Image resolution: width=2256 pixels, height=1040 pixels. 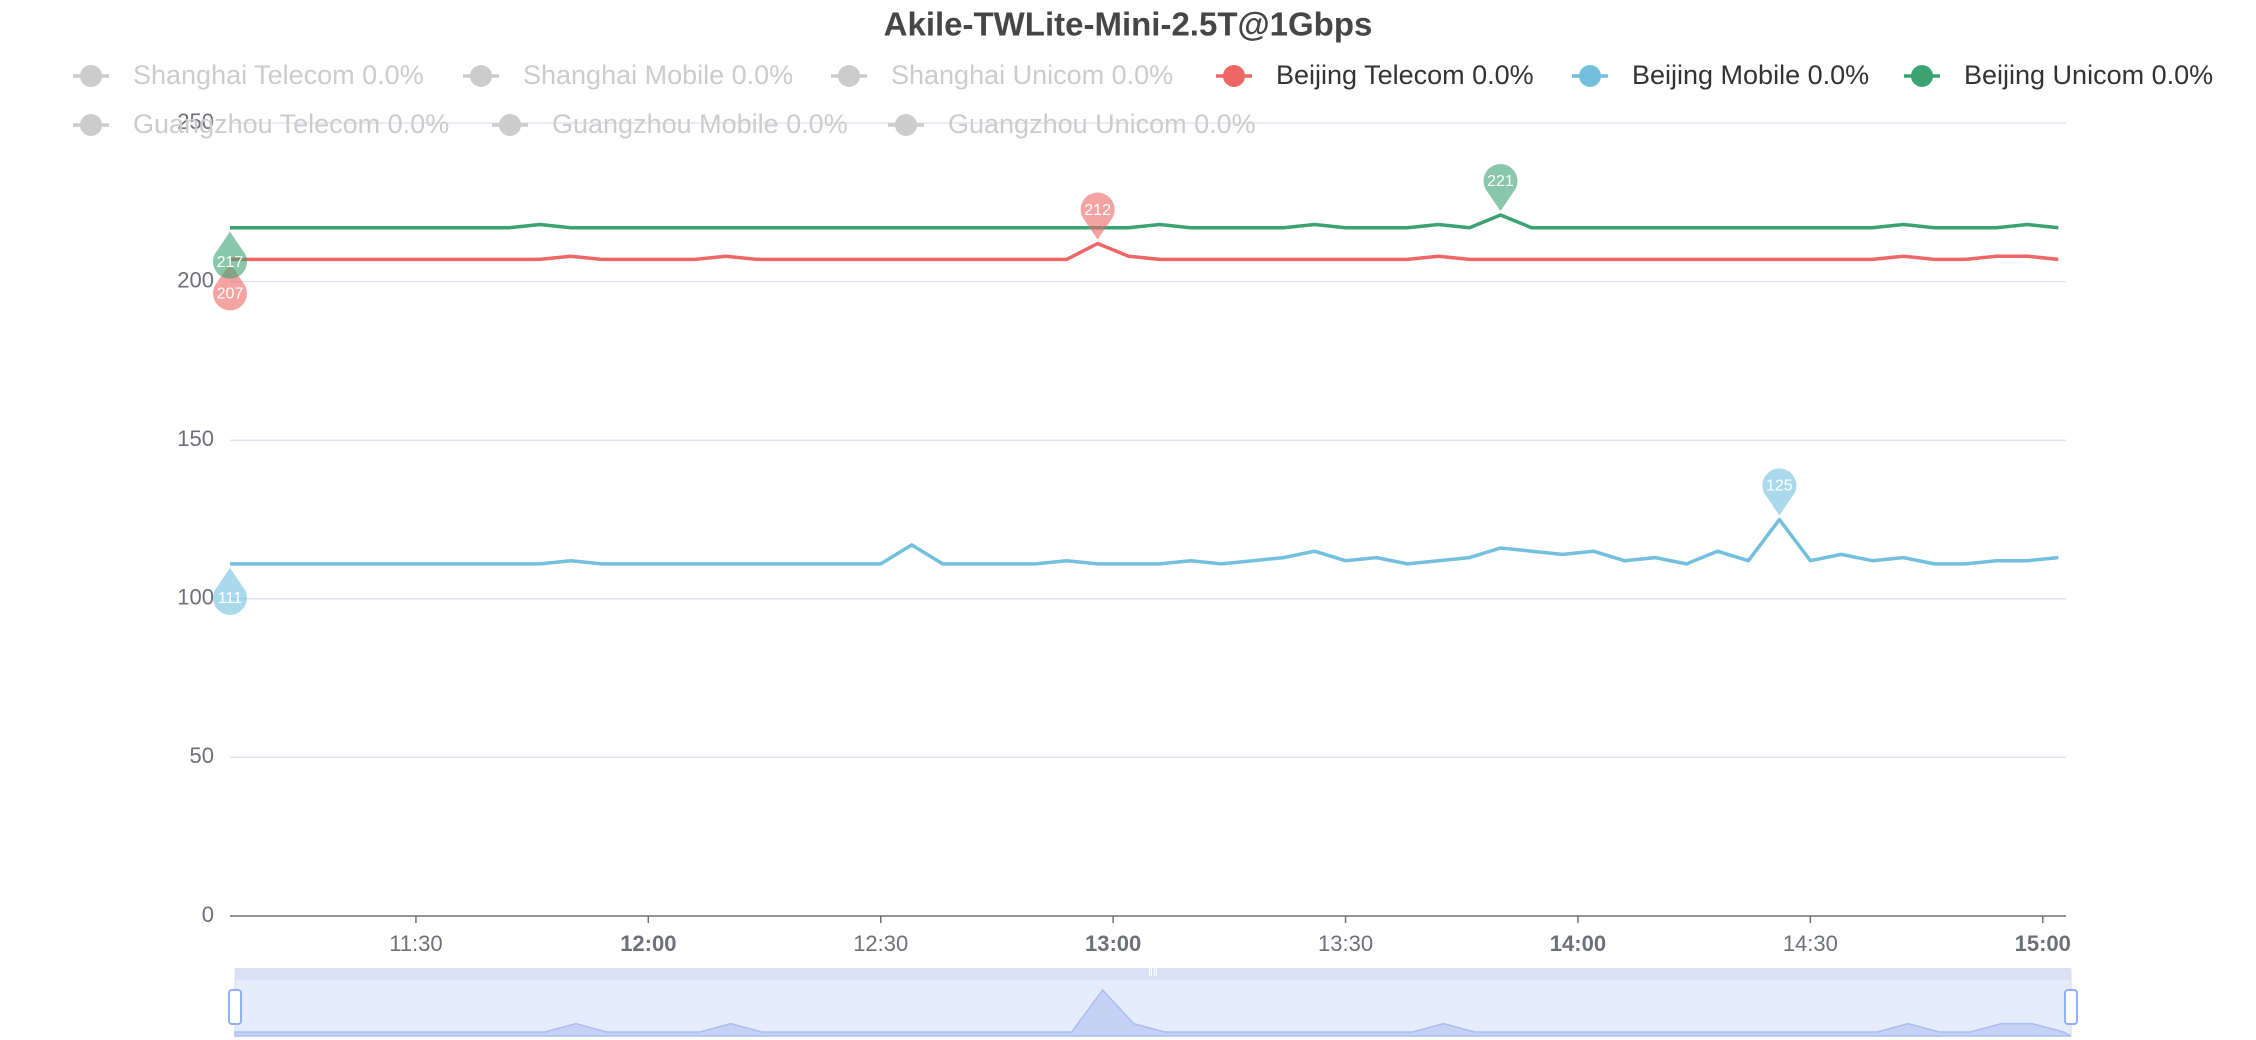 I want to click on mark-label: 111, so click(x=230, y=598).